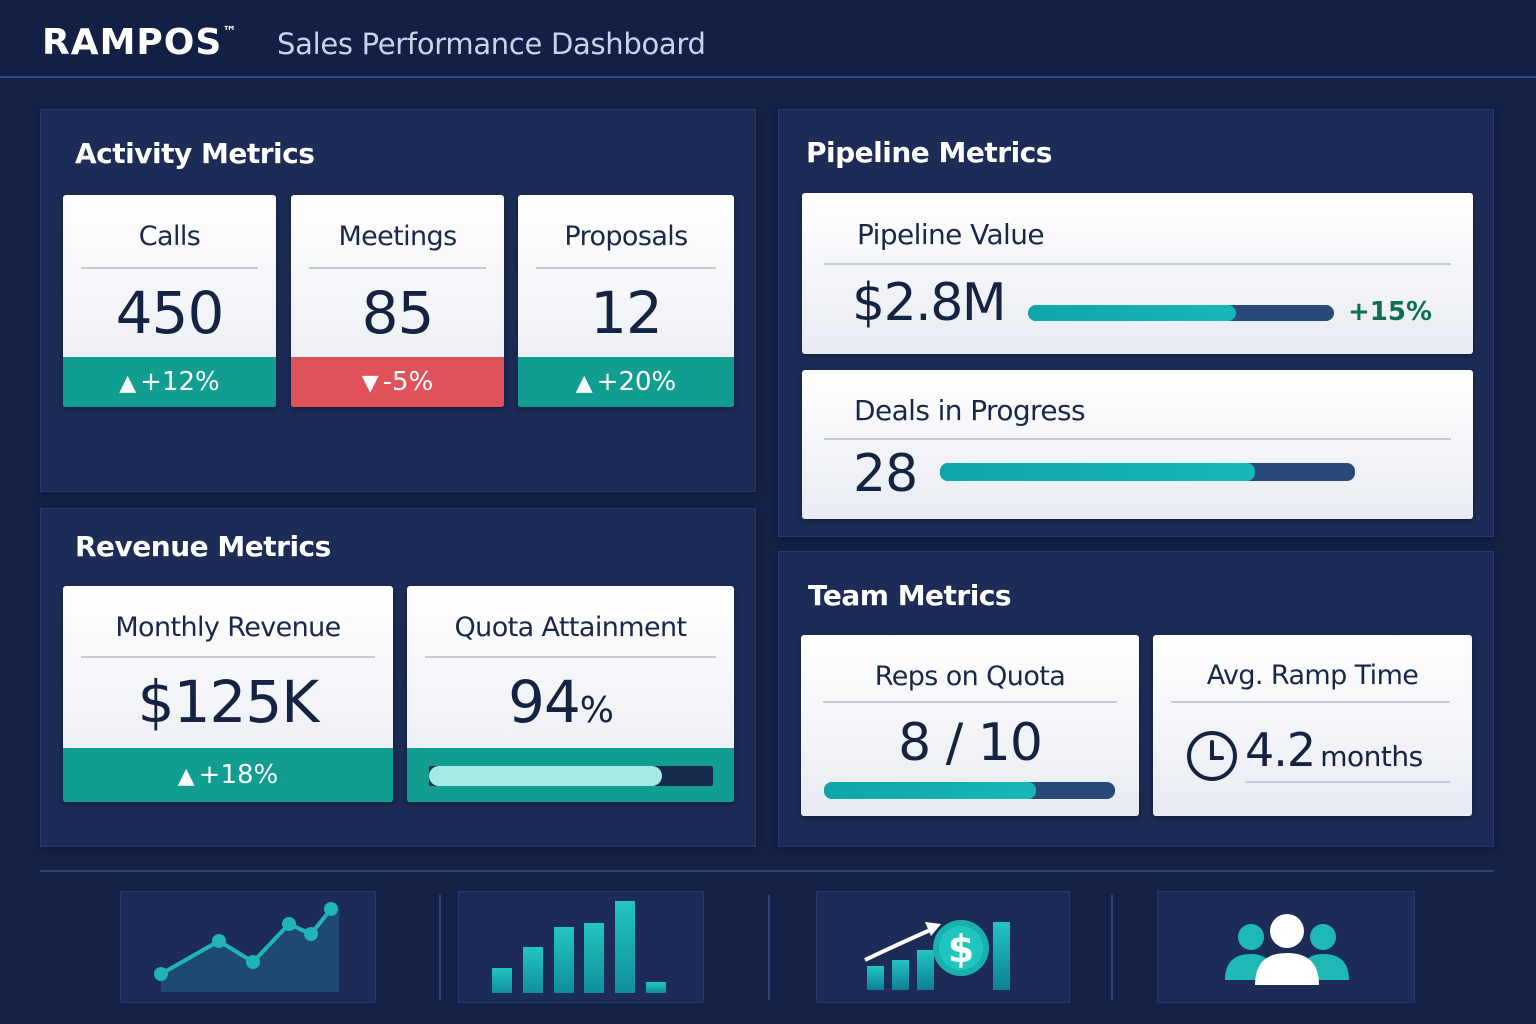  Describe the element at coordinates (951, 234) in the screenshot. I see `card-label: Pipeline Value` at that location.